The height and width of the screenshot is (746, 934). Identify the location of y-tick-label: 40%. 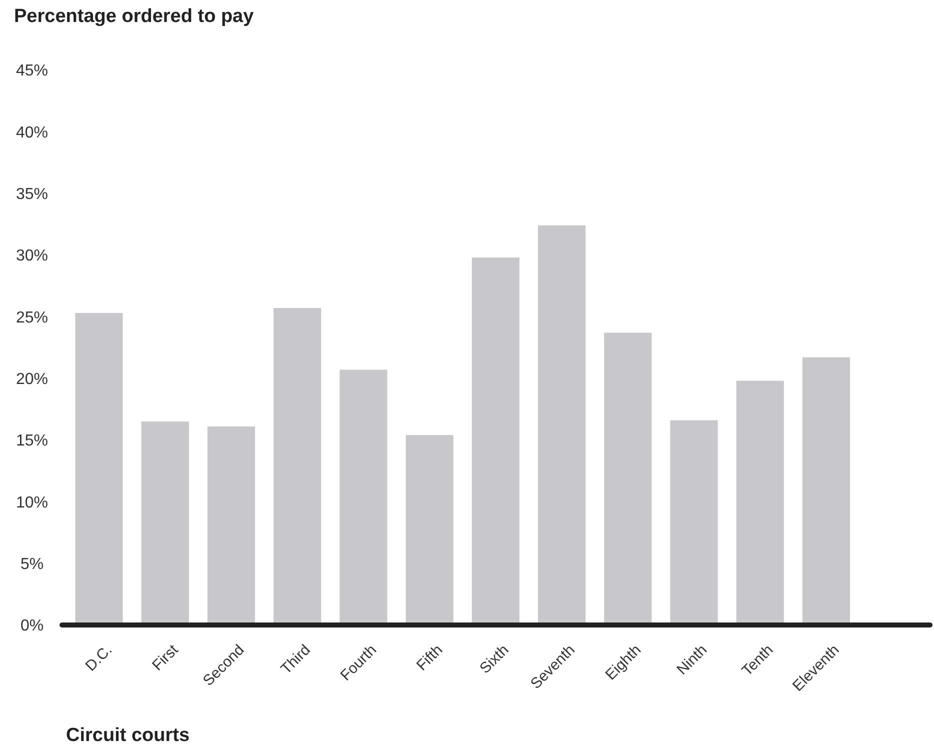
(32, 133).